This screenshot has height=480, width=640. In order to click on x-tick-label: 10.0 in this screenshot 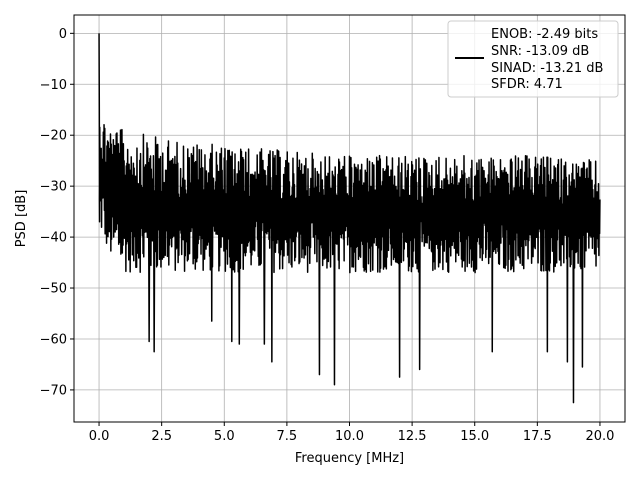, I will do `click(349, 436)`.